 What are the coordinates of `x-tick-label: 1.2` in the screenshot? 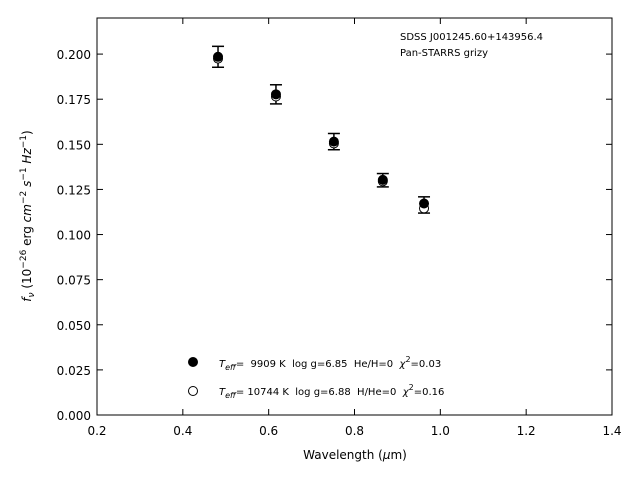 It's located at (526, 431).